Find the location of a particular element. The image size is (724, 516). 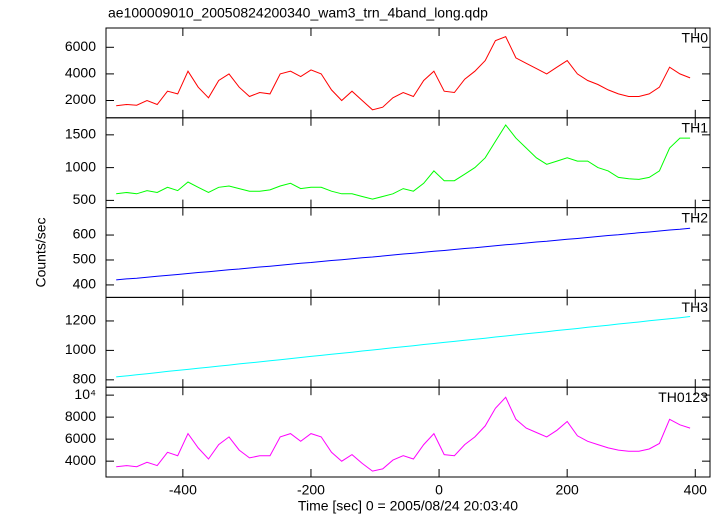

panel-name: TH1 is located at coordinates (695, 128).